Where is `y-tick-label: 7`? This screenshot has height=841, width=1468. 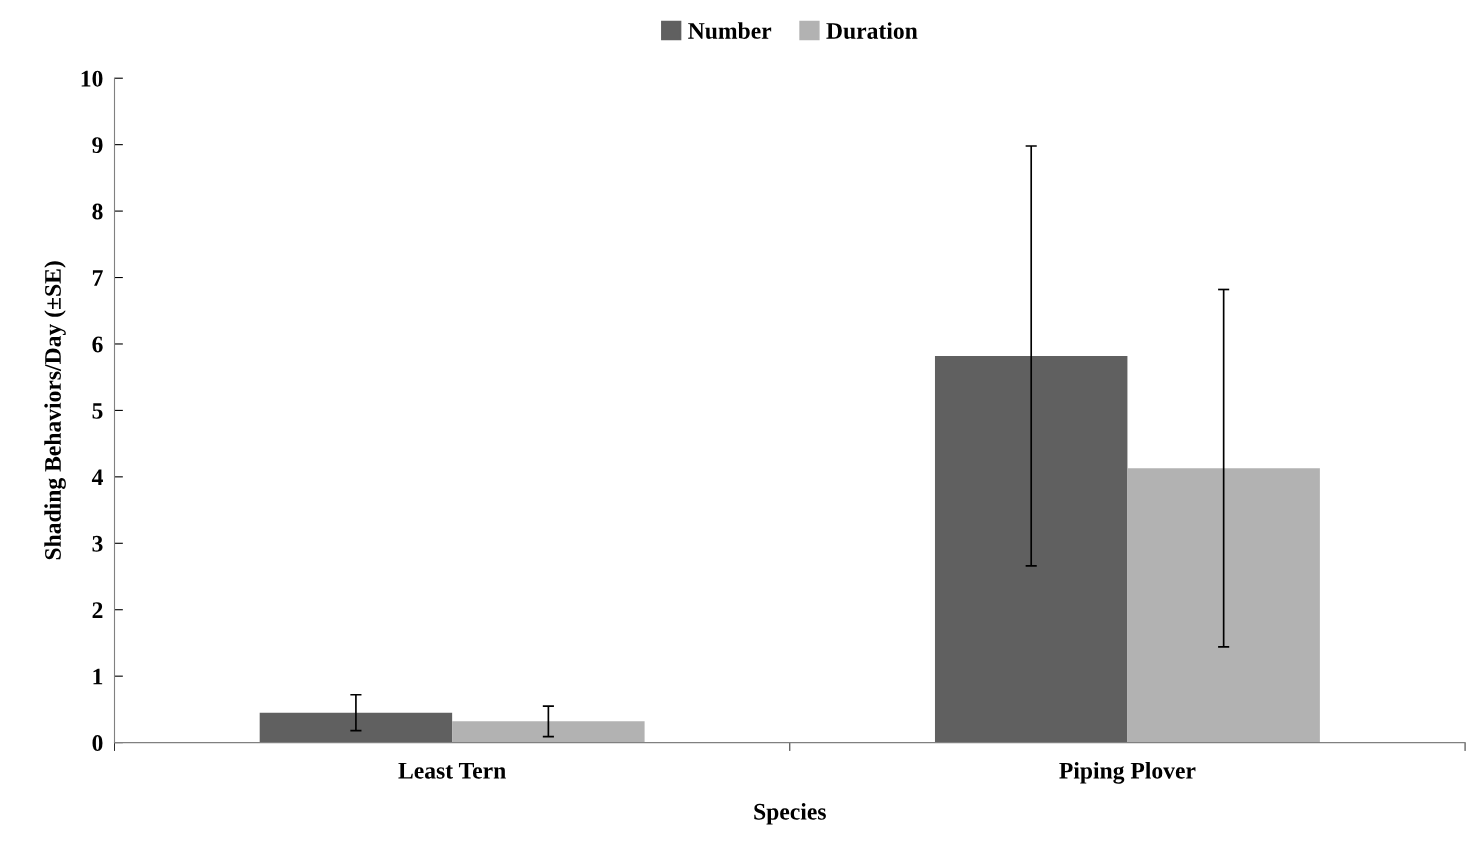 y-tick-label: 7 is located at coordinates (97, 278).